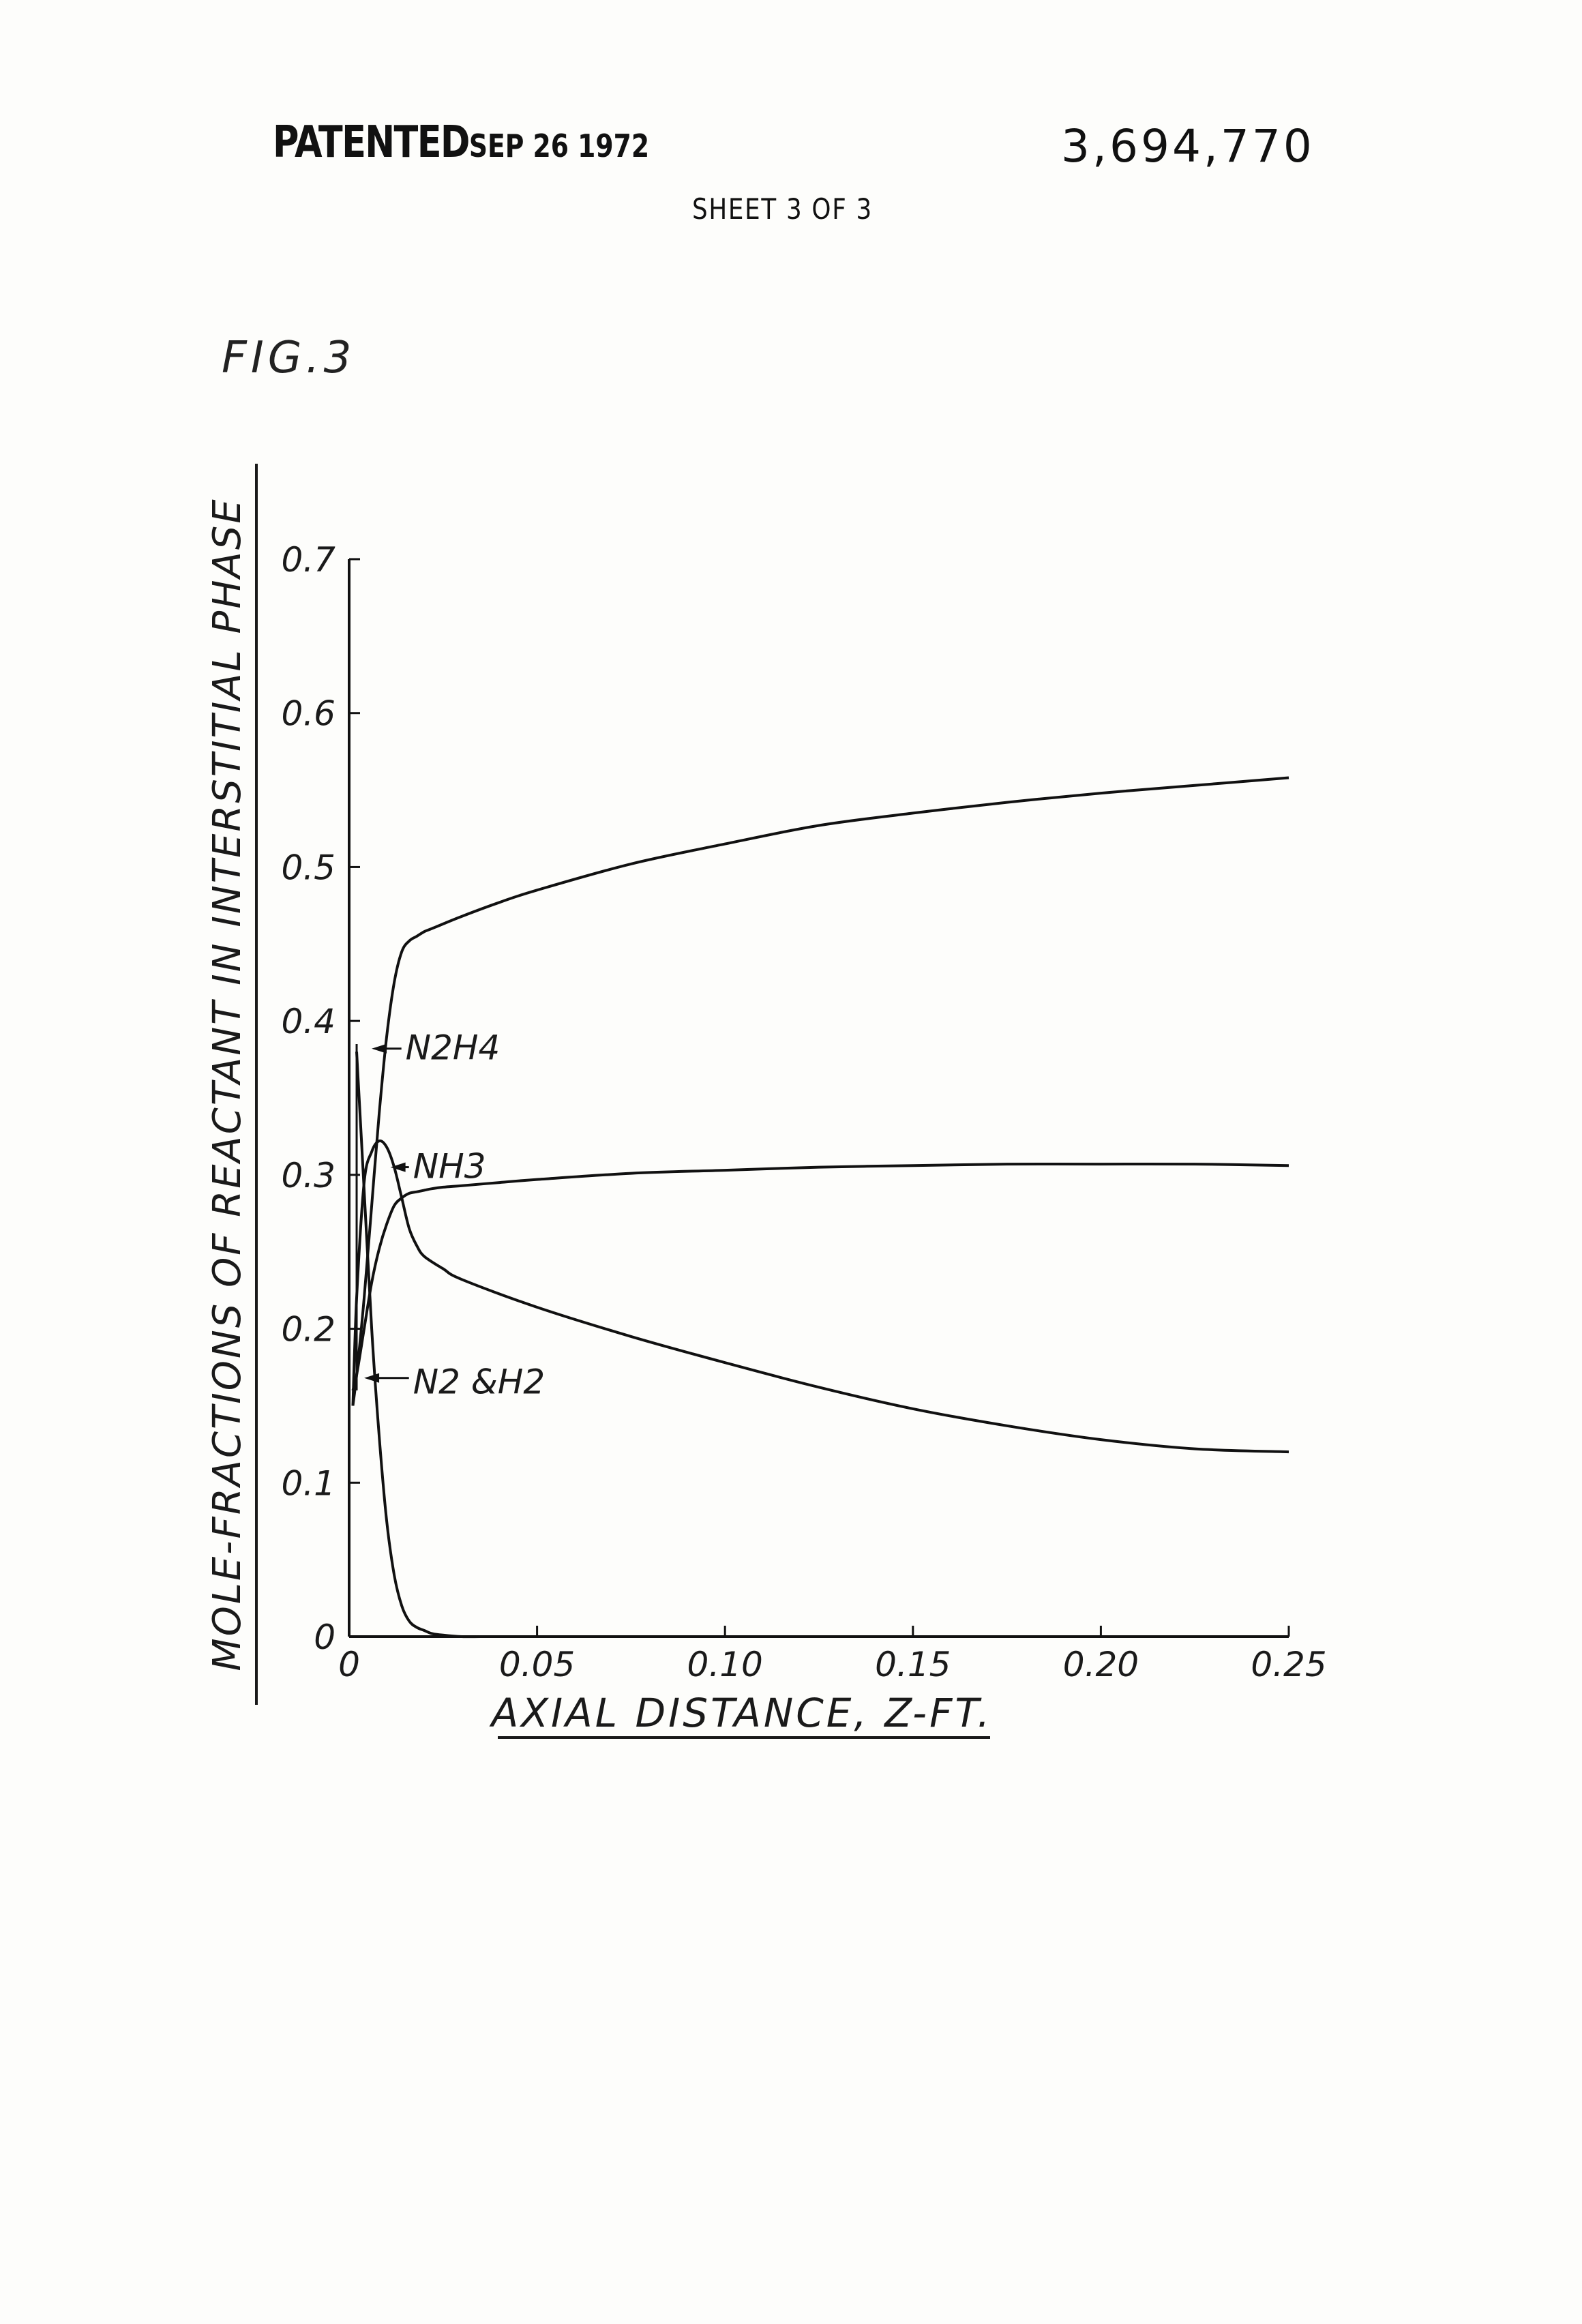  Describe the element at coordinates (308, 1483) in the screenshot. I see `y-tick-label: 0.1` at that location.